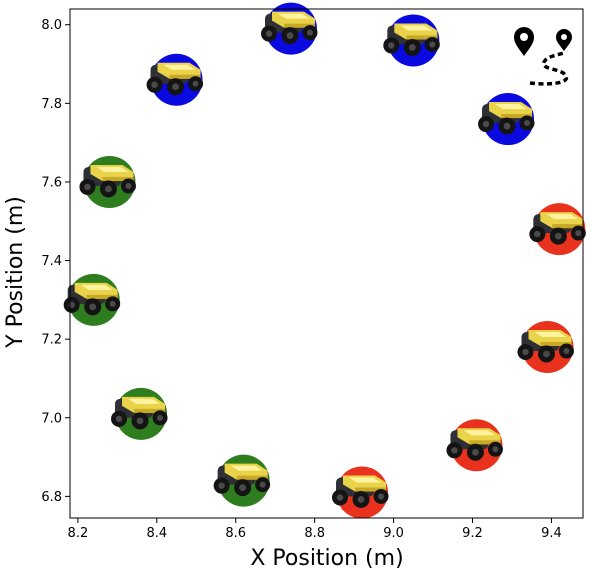 This screenshot has width=590, height=572. I want to click on x-tick-label: 8.2, so click(78, 533).